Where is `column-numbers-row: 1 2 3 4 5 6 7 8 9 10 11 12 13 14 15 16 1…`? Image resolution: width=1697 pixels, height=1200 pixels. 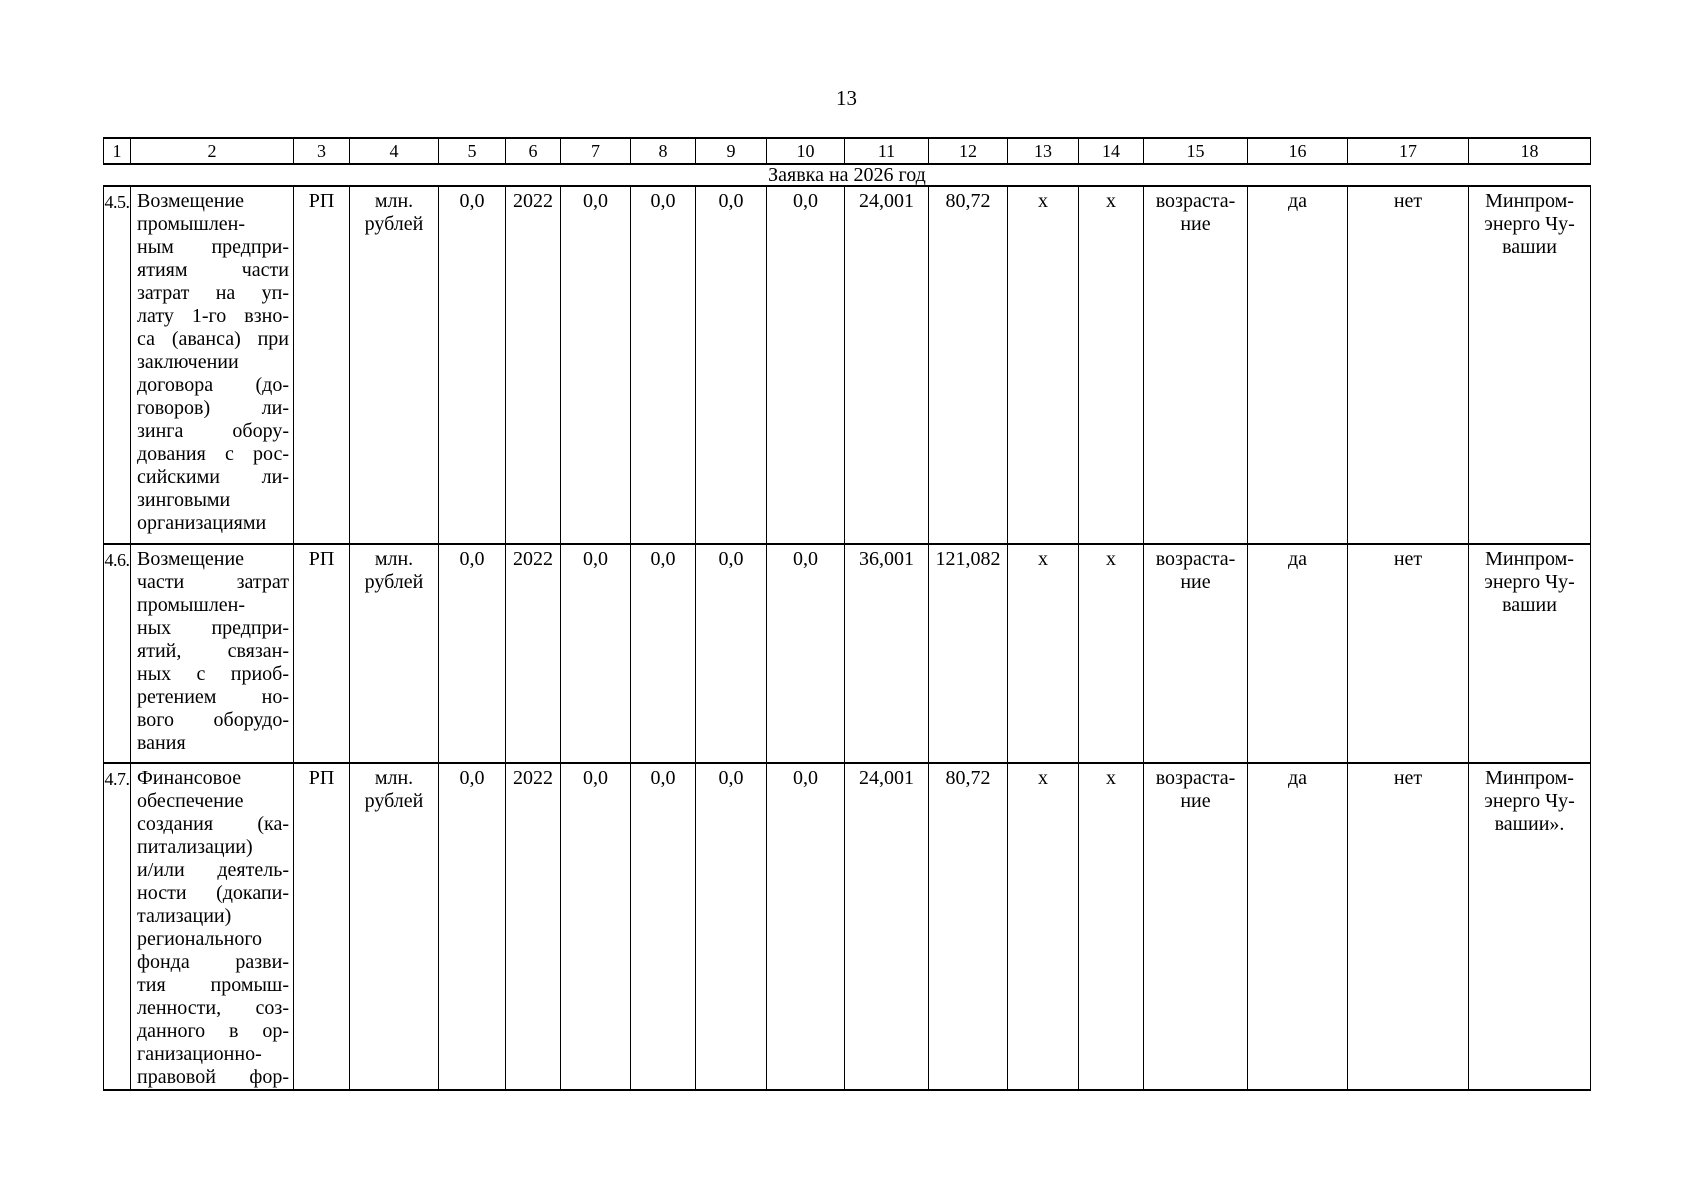
column-numbers-row: 1 2 3 4 5 6 7 8 9 10 11 12 13 14 15 16 1… is located at coordinates (847, 151).